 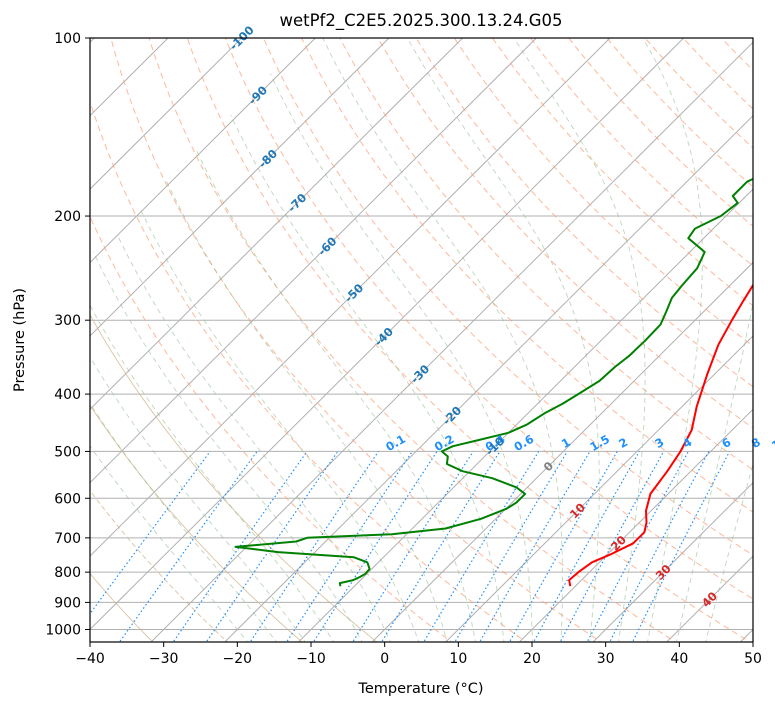 What do you see at coordinates (420, 21) in the screenshot?
I see `chart-title: wetPf2_C2E5.2025.300.13.24.G05` at bounding box center [420, 21].